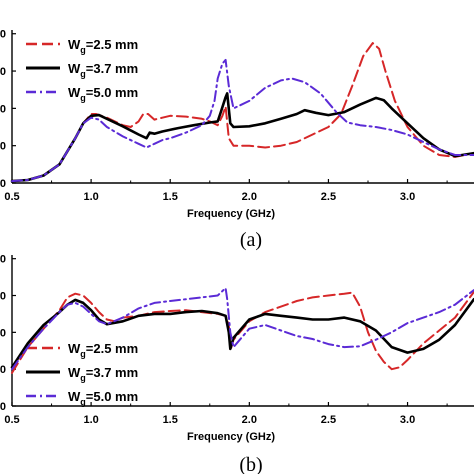 This screenshot has width=474, height=474. What do you see at coordinates (328, 197) in the screenshot?
I see `x-tick-label-a: 2.5` at bounding box center [328, 197].